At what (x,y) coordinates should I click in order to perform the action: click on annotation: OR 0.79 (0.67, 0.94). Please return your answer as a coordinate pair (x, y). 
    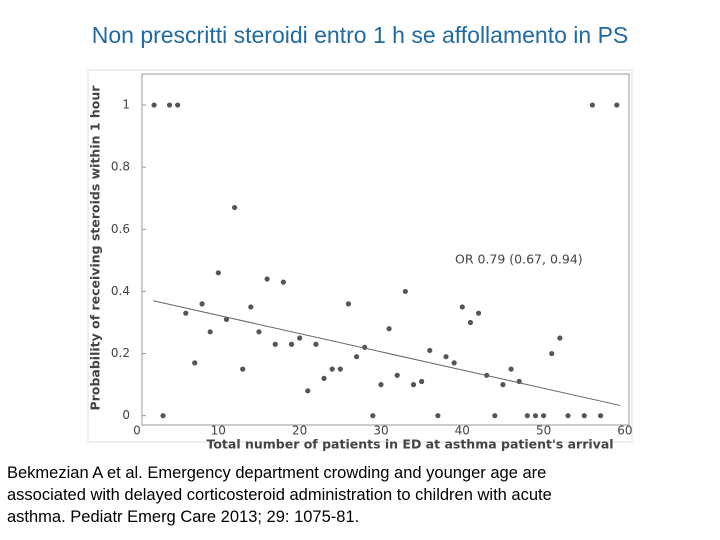
    Looking at the image, I should click on (519, 259).